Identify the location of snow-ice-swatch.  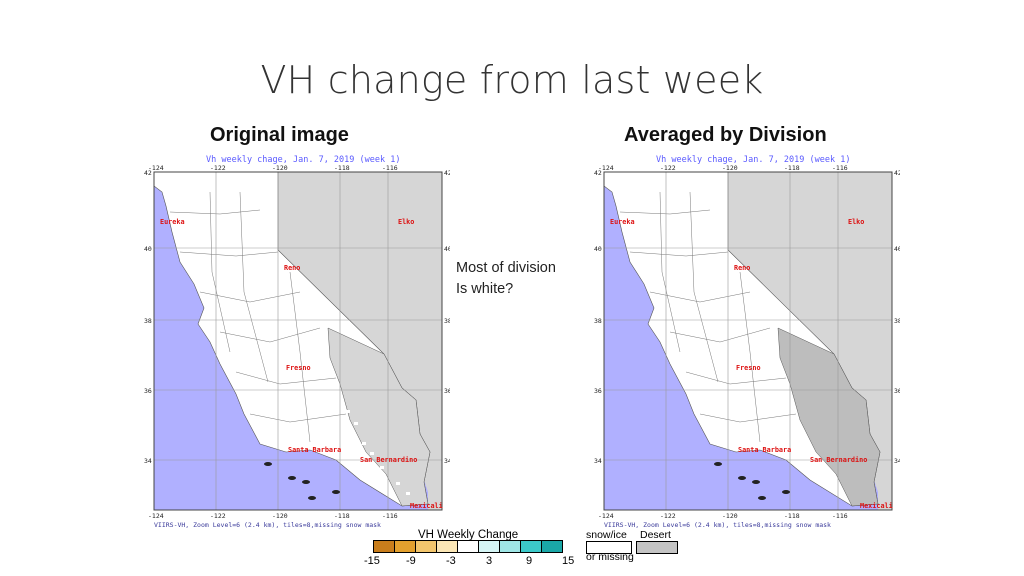
(609, 547).